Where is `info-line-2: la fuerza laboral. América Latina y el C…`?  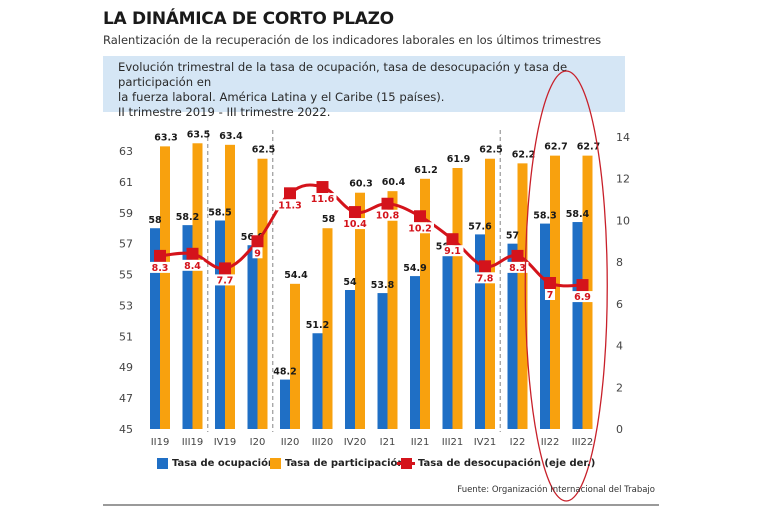
info-line-2: la fuerza laboral. América Latina y el C… is located at coordinates (281, 97).